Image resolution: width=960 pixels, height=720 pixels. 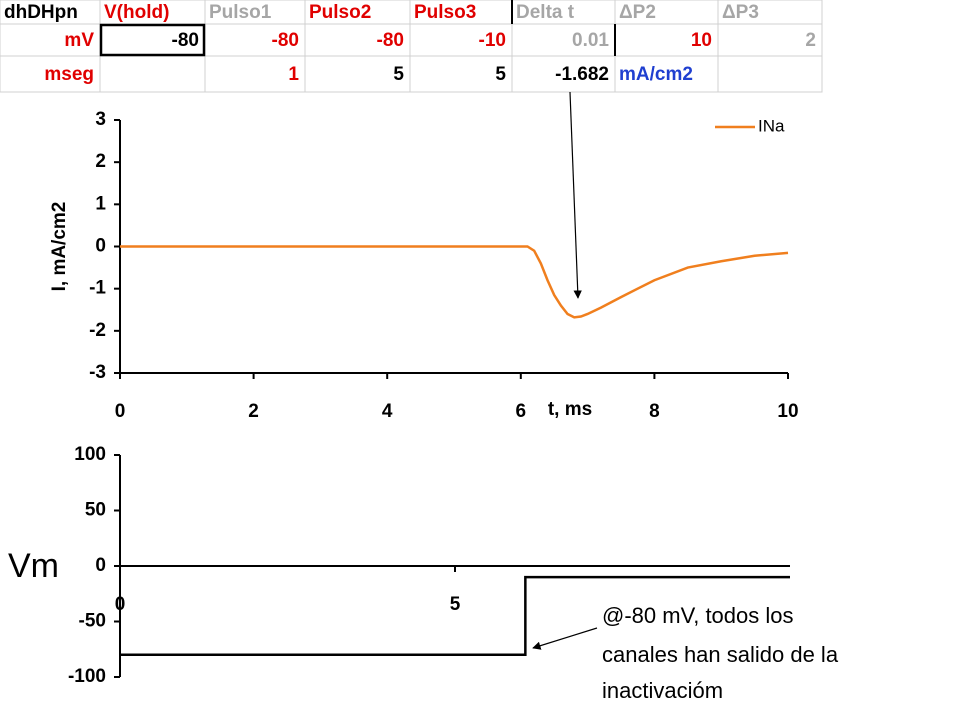 I want to click on x-tick-label: 10, so click(x=787, y=411).